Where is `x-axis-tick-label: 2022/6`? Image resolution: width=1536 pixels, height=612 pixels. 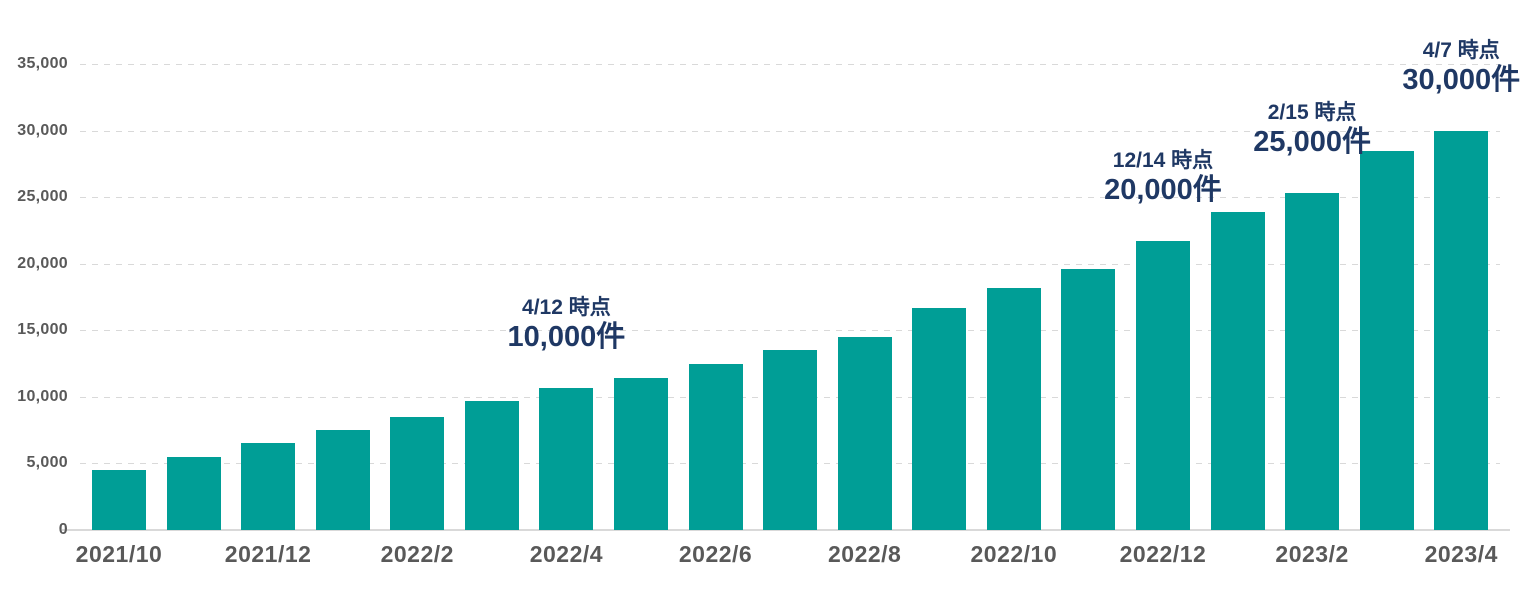
x-axis-tick-label: 2022/6 is located at coordinates (715, 554).